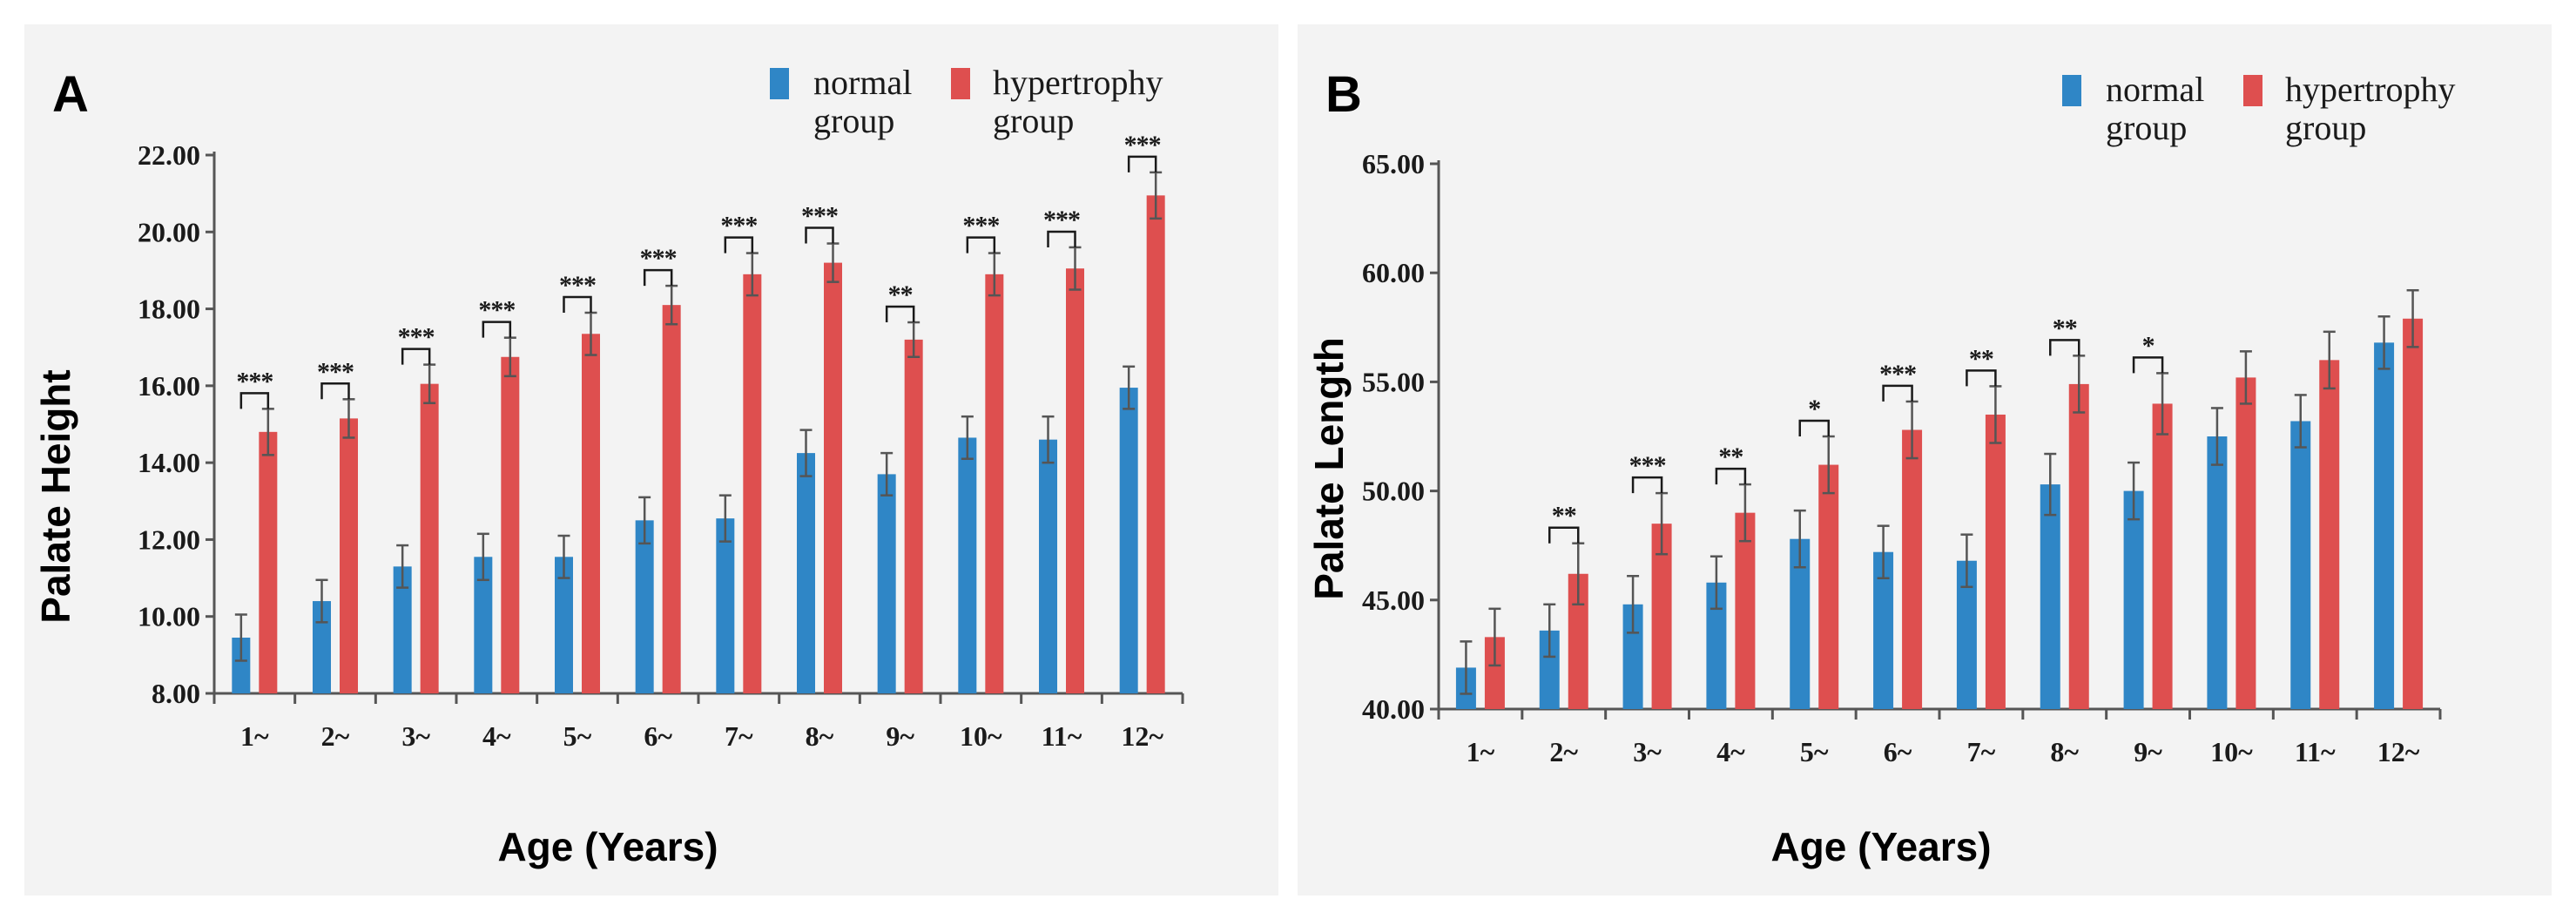 The height and width of the screenshot is (919, 2576). What do you see at coordinates (70, 94) in the screenshot?
I see `panel-letter-a: A` at bounding box center [70, 94].